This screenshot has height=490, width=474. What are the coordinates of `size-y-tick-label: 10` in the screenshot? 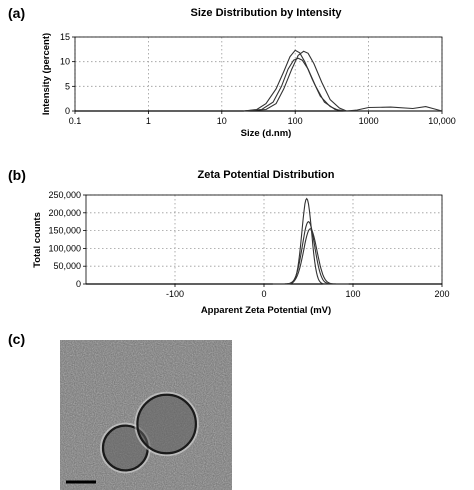 It's located at (65, 62).